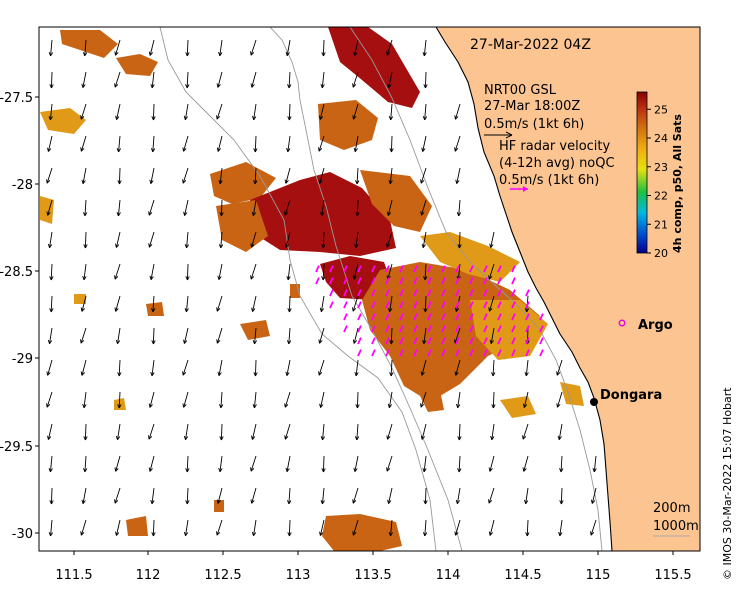 The width and height of the screenshot is (740, 592). I want to click on y-tick-label: -29, so click(22, 359).